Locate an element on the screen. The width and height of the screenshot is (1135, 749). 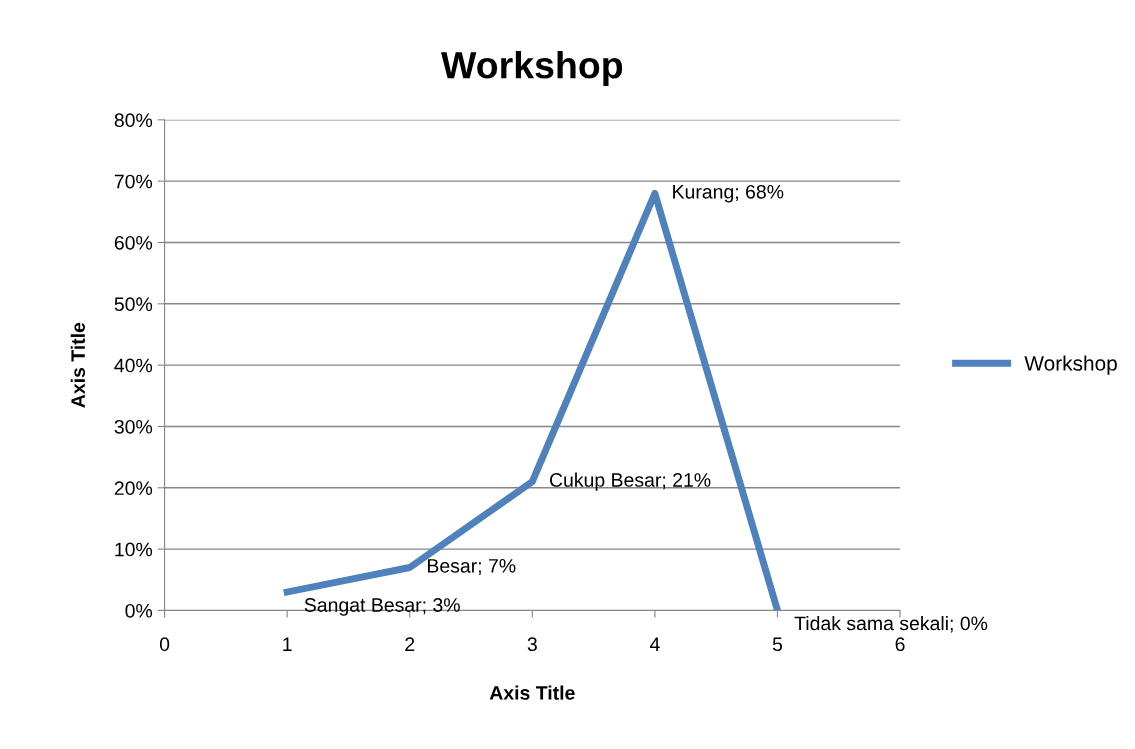
y-tick-label: 30% is located at coordinates (133, 426).